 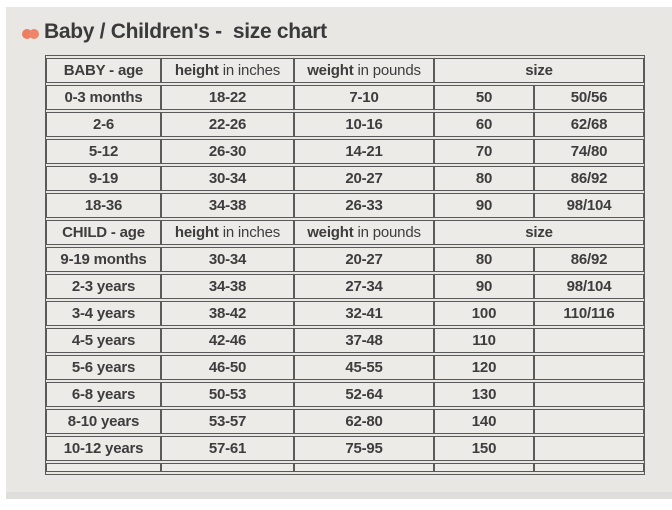 I want to click on cell-age: 2-3 years, so click(x=103, y=286).